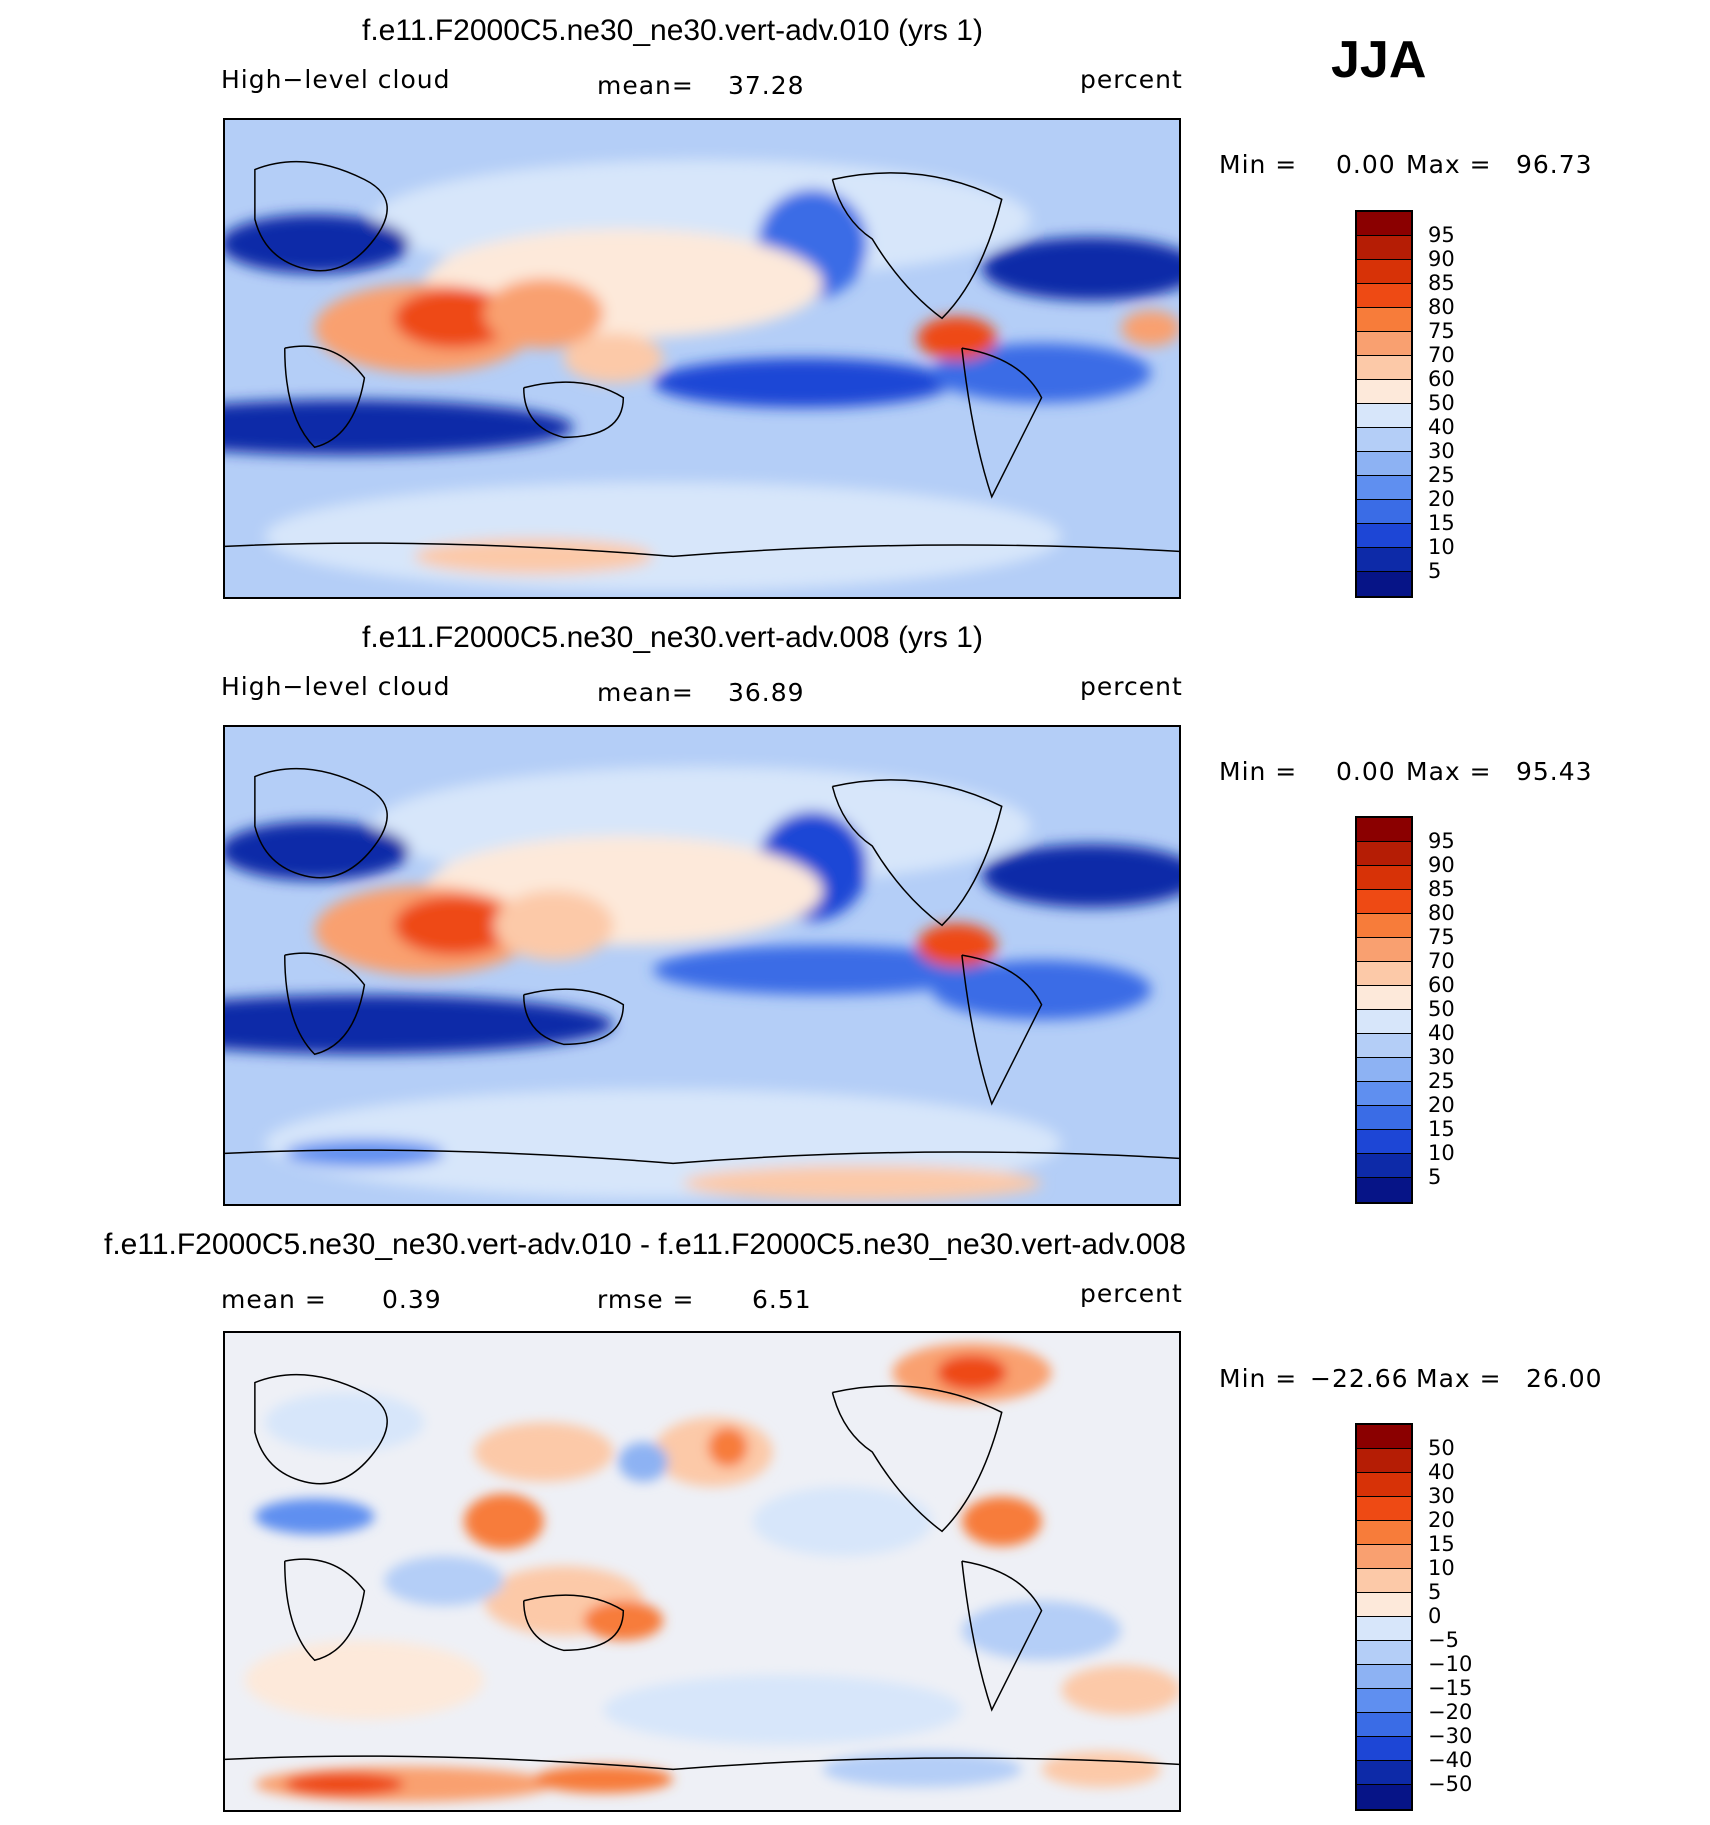 This screenshot has width=1710, height=1825. Describe the element at coordinates (1131, 79) in the screenshot. I see `panel1-units: percent` at that location.